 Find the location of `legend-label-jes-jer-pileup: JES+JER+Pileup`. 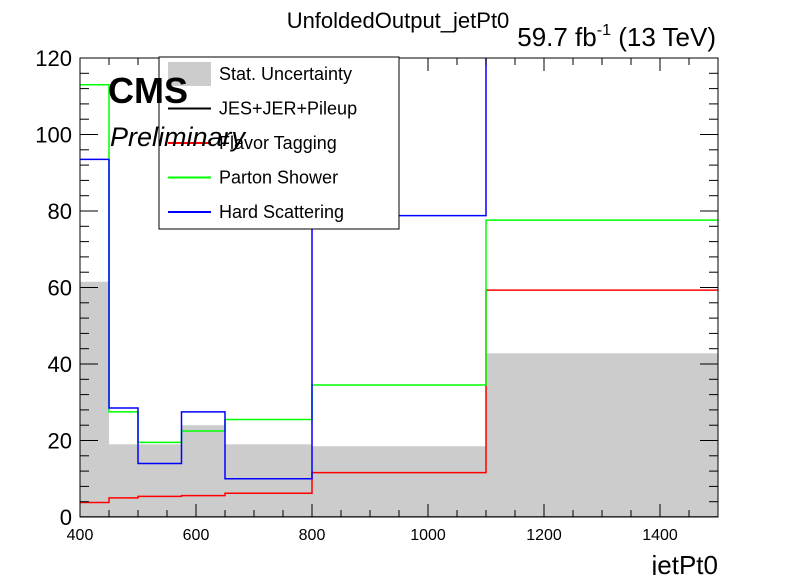

legend-label-jes-jer-pileup: JES+JER+Pileup is located at coordinates (288, 109).